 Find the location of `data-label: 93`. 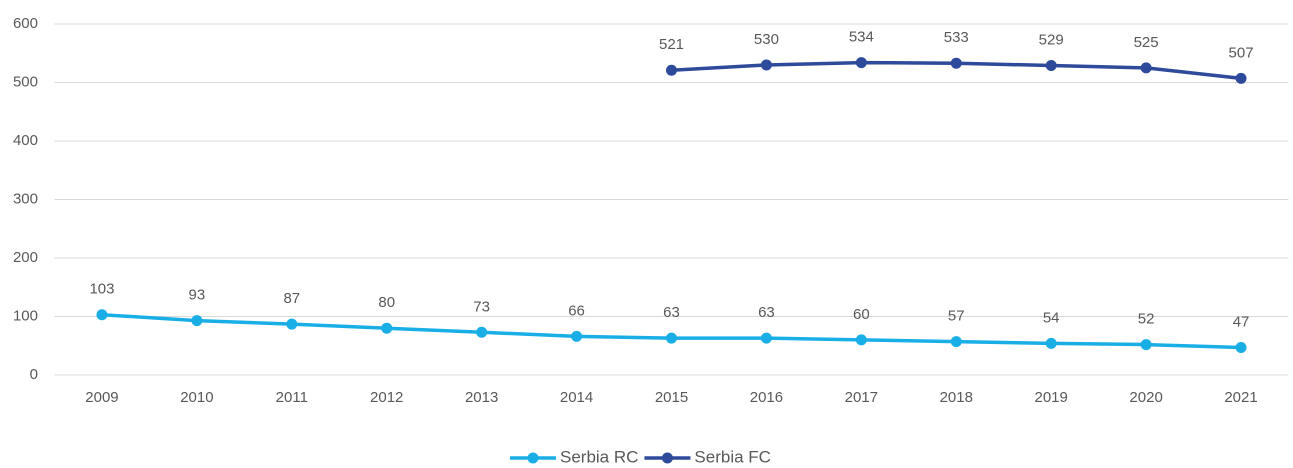

data-label: 93 is located at coordinates (197, 295).